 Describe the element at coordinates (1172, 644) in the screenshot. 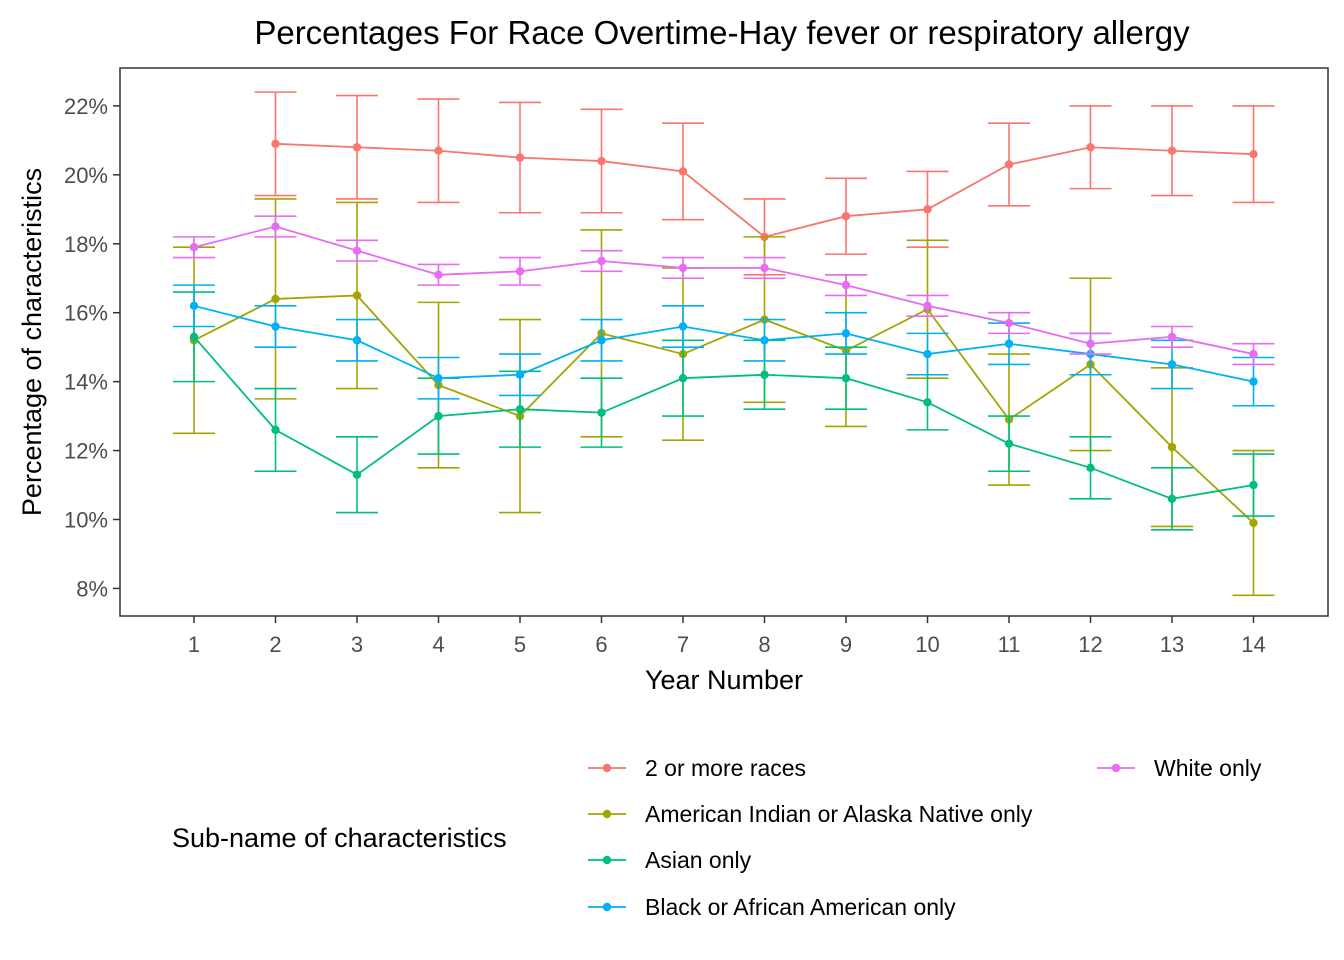

I see `x-tick-label: 13` at that location.